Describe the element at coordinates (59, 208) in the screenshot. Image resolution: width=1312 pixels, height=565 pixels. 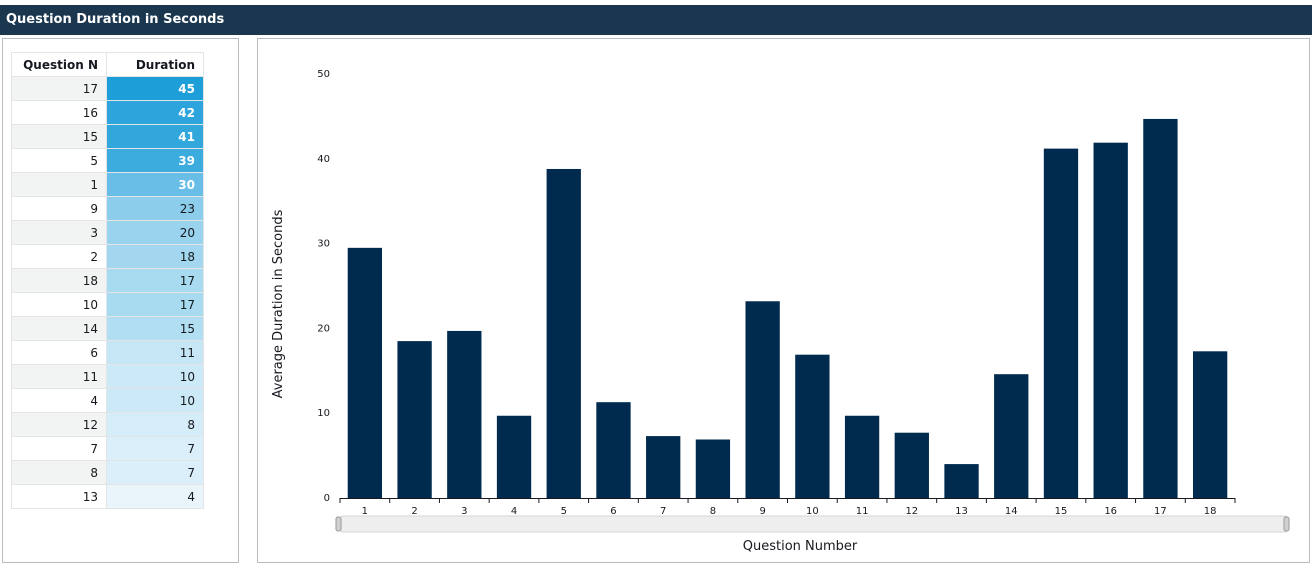
I see `question-number-cell: 9` at that location.